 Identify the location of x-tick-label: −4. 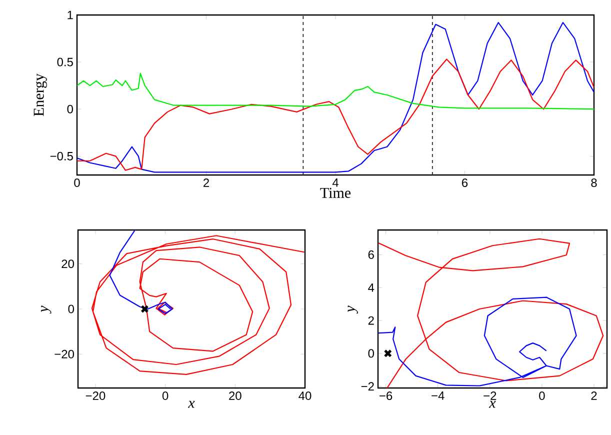
(438, 396).